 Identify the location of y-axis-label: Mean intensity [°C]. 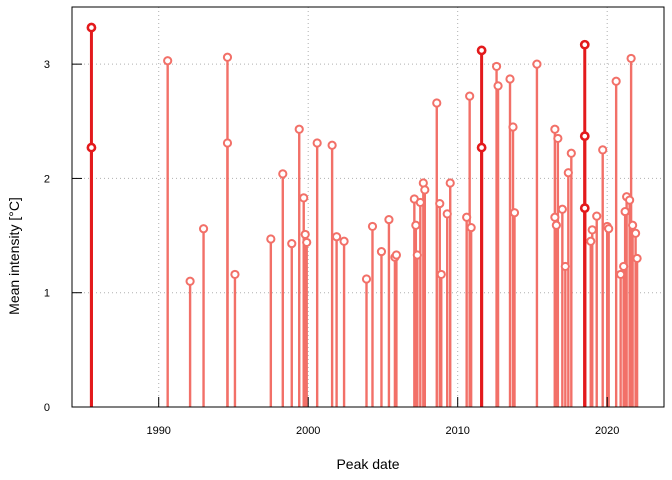
(14, 256).